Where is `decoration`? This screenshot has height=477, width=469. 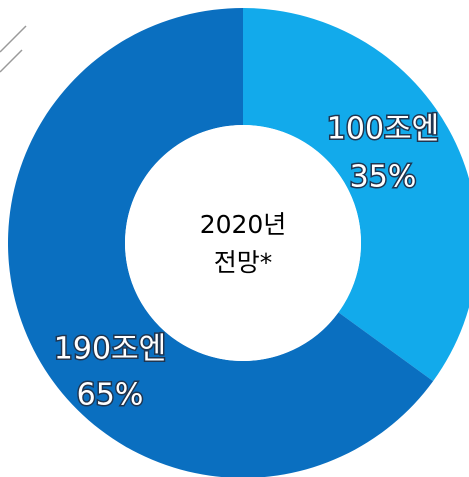 decoration is located at coordinates (13, 49).